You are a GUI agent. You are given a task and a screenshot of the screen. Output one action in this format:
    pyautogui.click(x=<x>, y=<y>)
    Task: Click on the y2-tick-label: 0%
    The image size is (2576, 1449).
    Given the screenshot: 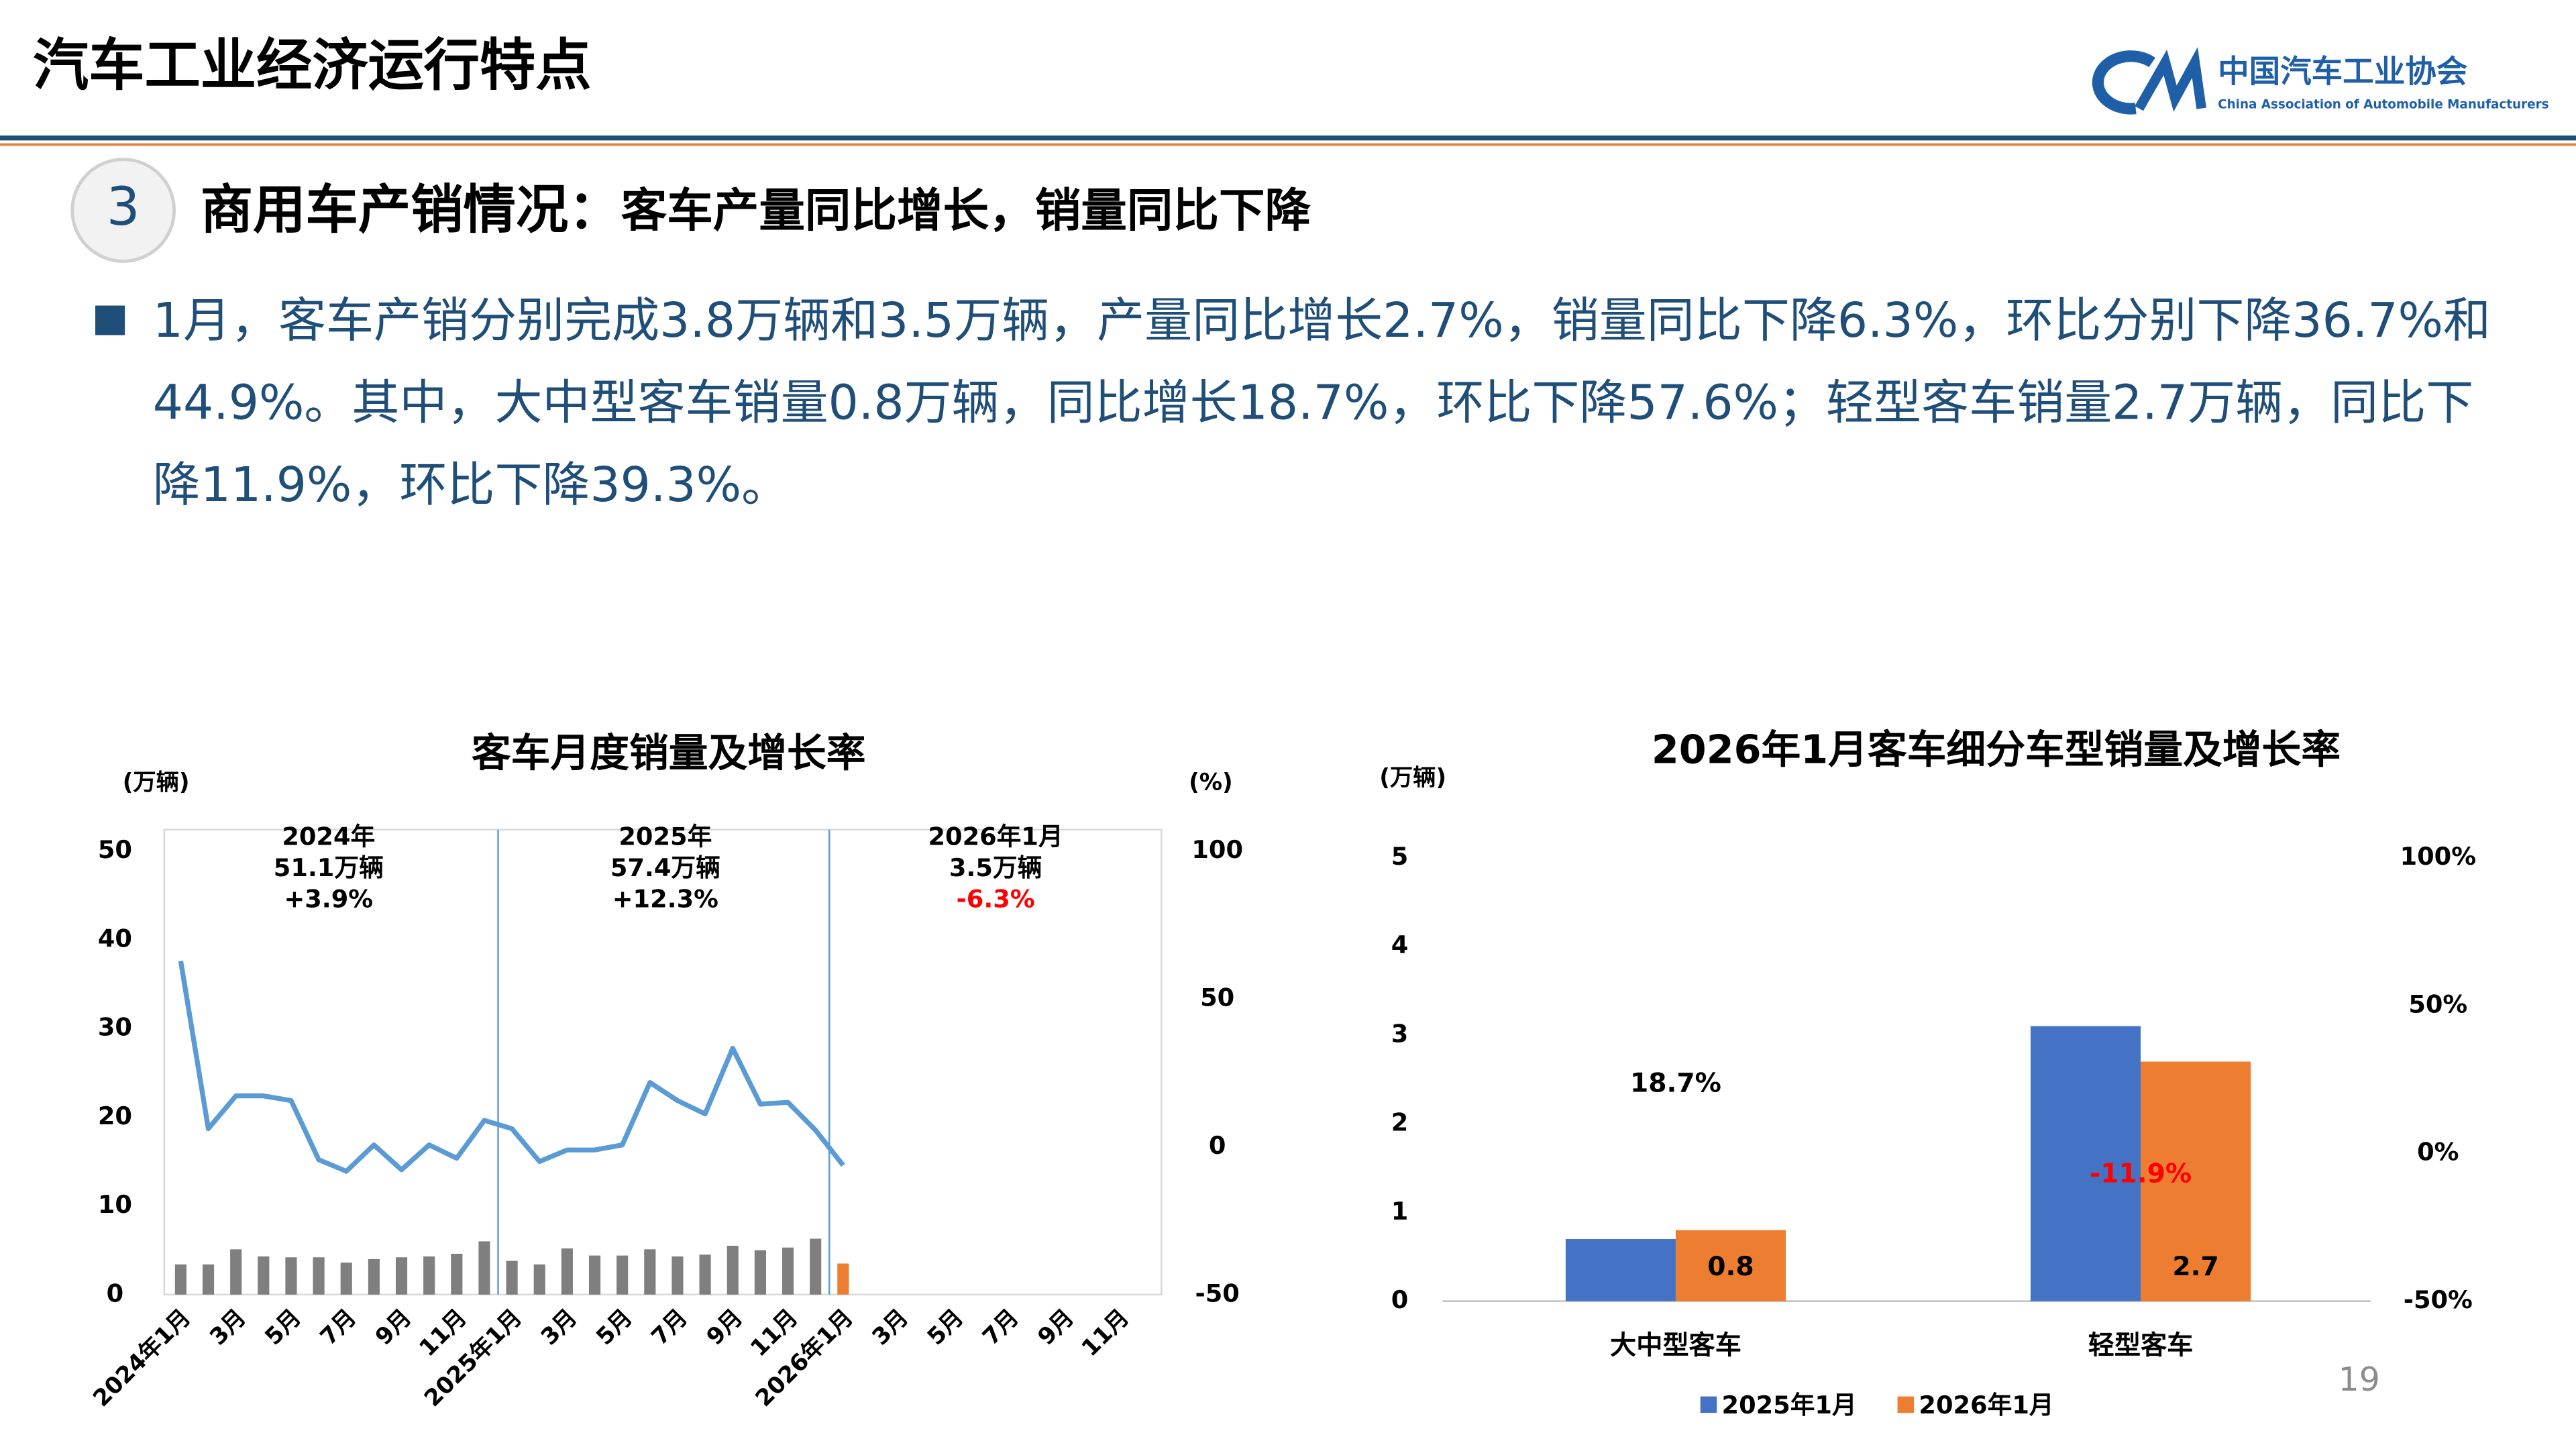 What is the action you would take?
    pyautogui.click(x=2438, y=1152)
    